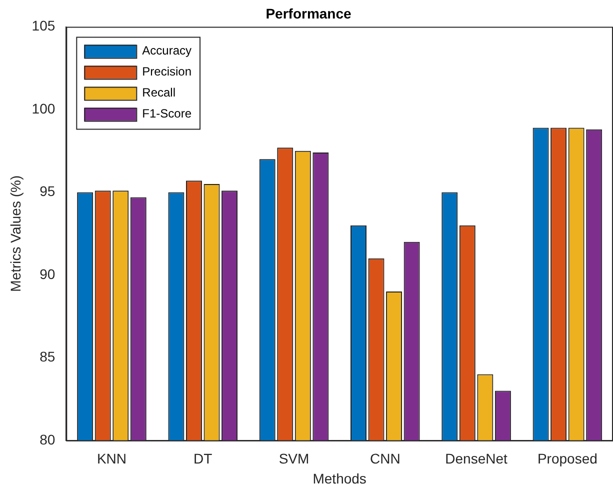 The height and width of the screenshot is (488, 613). What do you see at coordinates (111, 458) in the screenshot?
I see `x-tick-label: KNN` at bounding box center [111, 458].